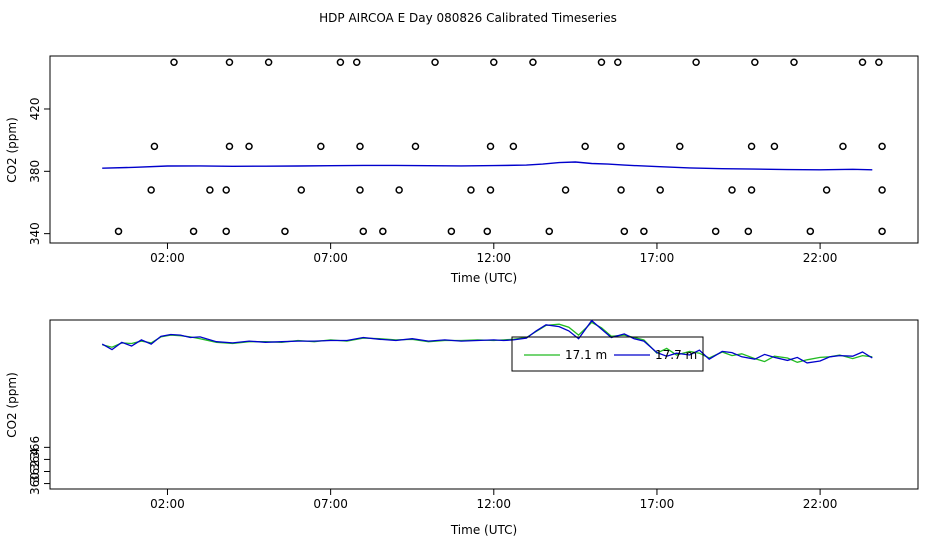 The image size is (936, 540). What do you see at coordinates (483, 530) in the screenshot?
I see `bottom-x-axis-label: Time (UTC)` at bounding box center [483, 530].